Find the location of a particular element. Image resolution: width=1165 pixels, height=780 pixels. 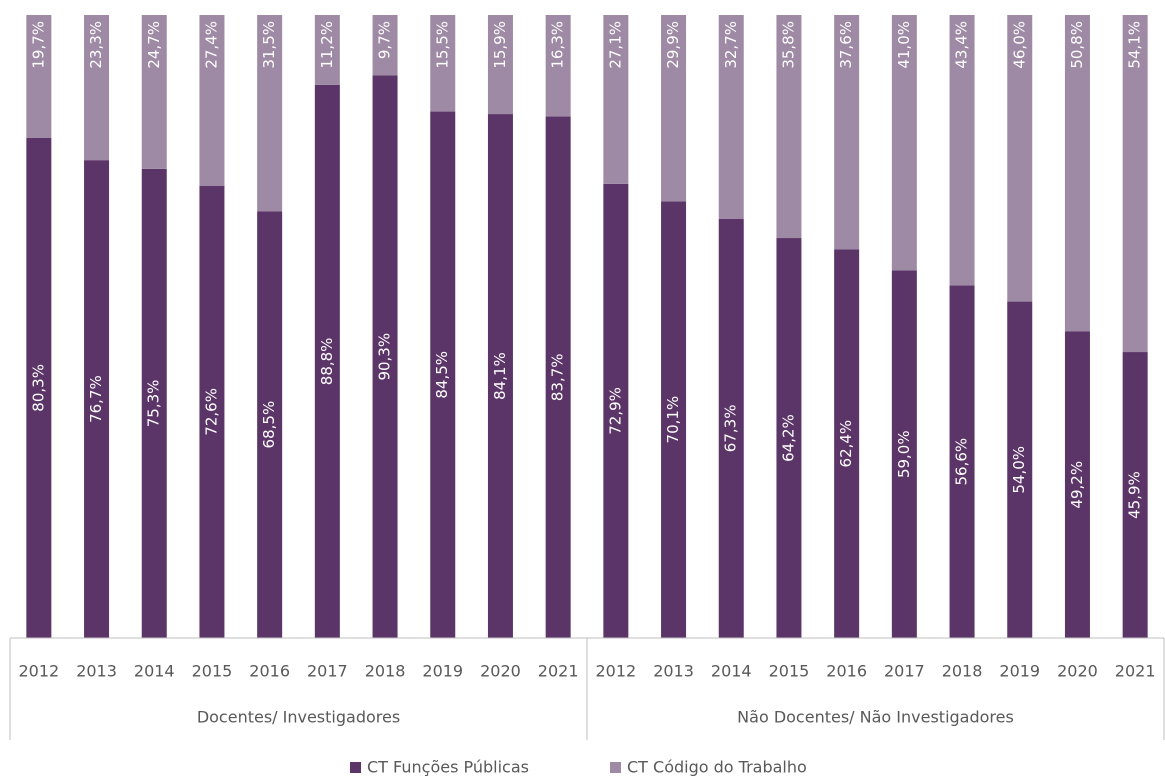

data-label: 59,0% is located at coordinates (904, 454).